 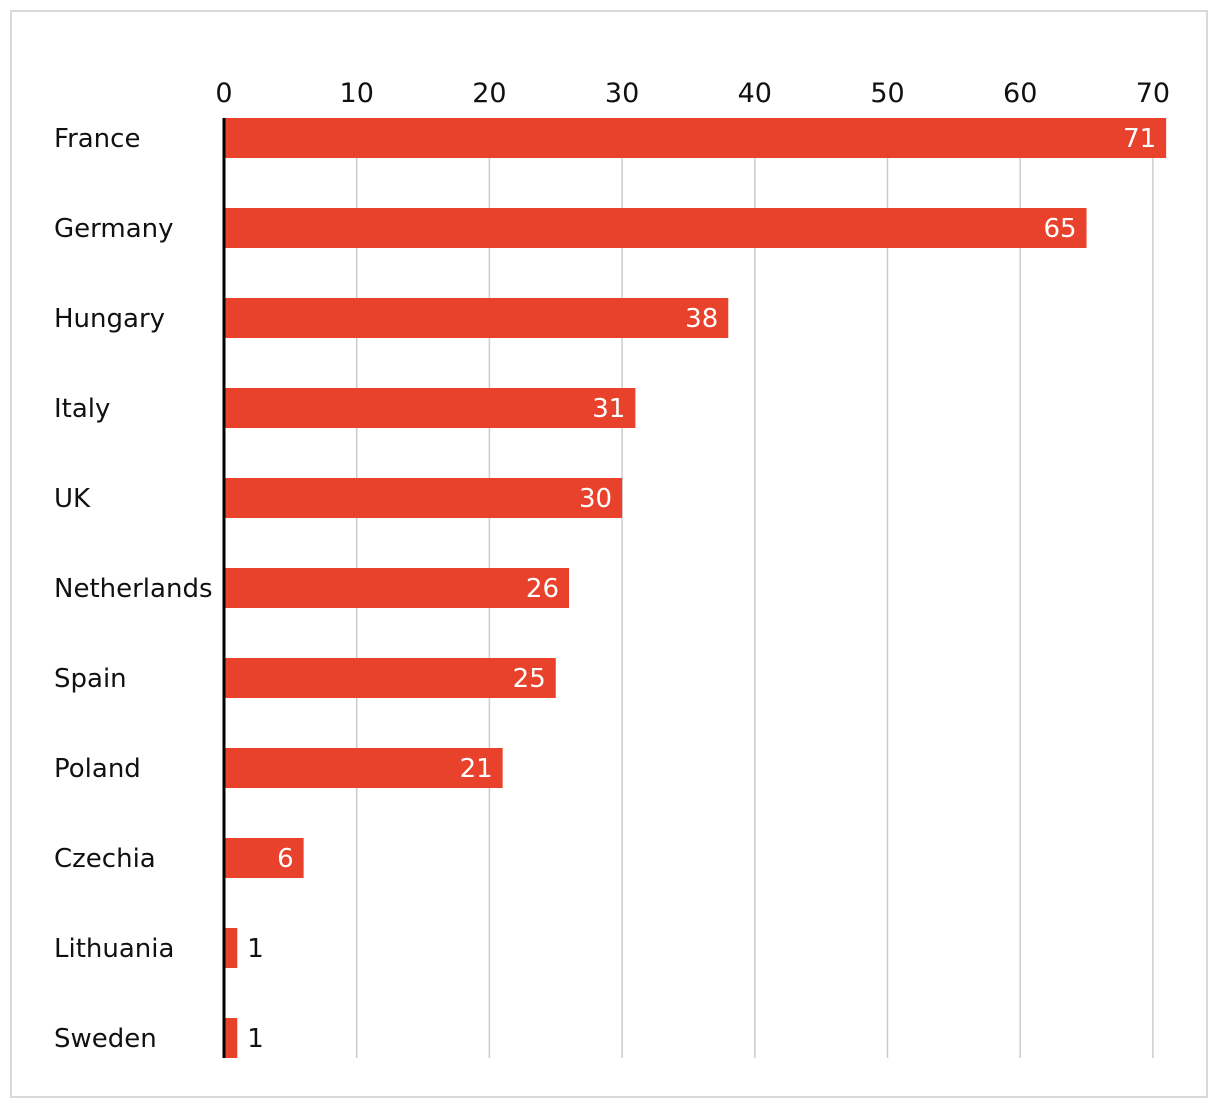 What do you see at coordinates (701, 319) in the screenshot?
I see `value-label: 38` at bounding box center [701, 319].